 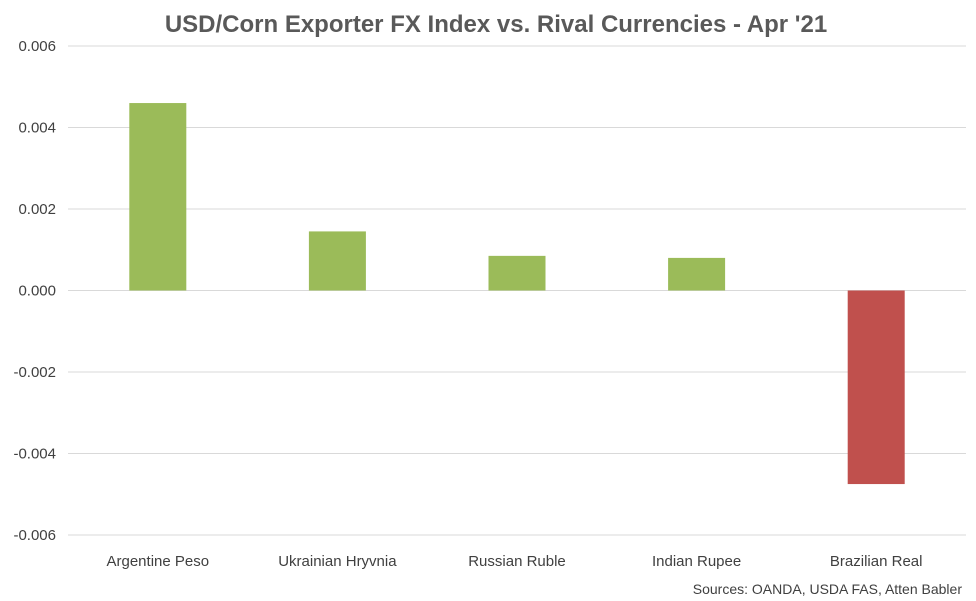 I want to click on bar-ukrainian-hryvnia, so click(x=337, y=261).